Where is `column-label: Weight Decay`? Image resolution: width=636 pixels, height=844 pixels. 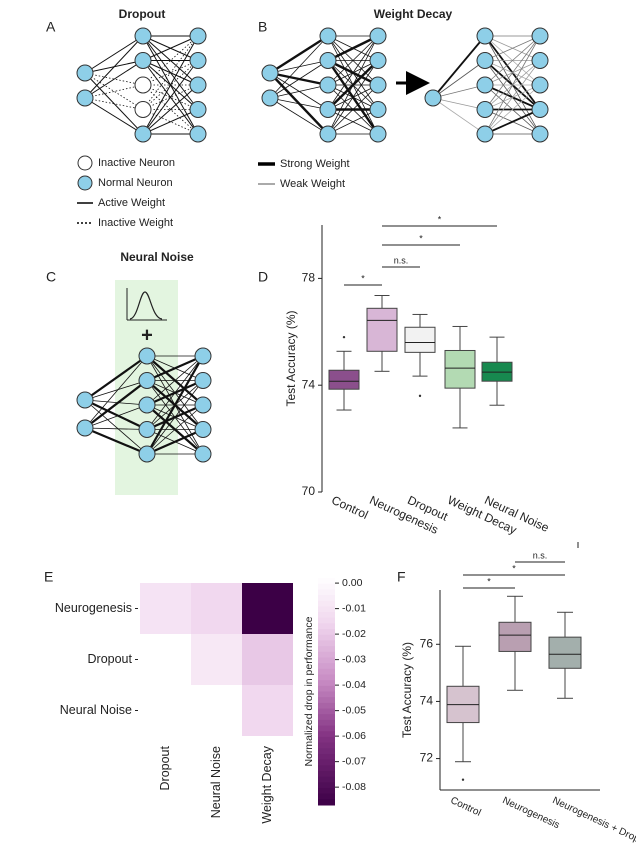
column-label: Weight Decay is located at coordinates (267, 784).